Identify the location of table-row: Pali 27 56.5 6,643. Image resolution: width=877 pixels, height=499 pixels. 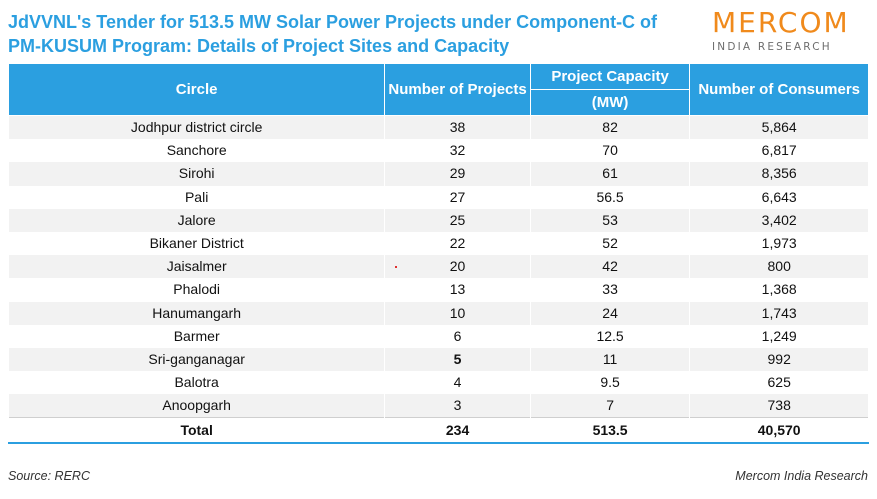
(438, 197).